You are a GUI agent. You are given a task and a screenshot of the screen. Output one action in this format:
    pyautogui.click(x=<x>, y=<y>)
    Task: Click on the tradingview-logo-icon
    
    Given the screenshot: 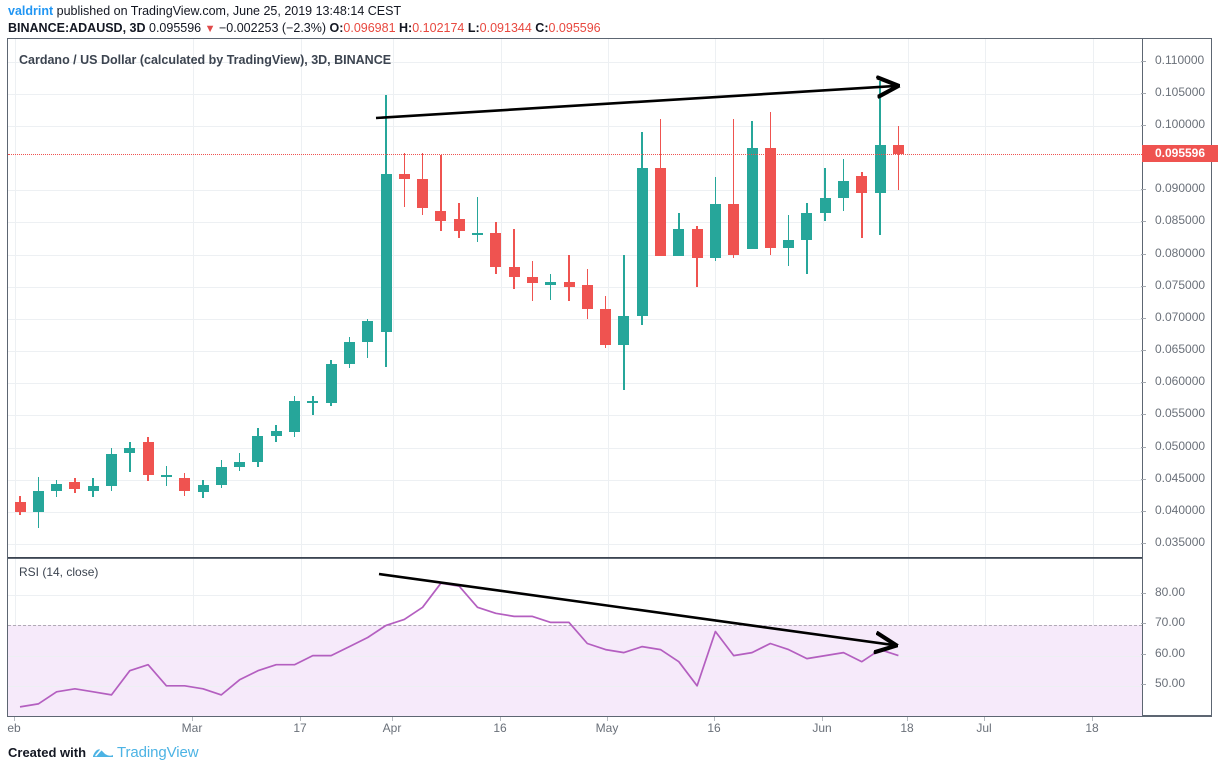 What is the action you would take?
    pyautogui.click(x=103, y=752)
    